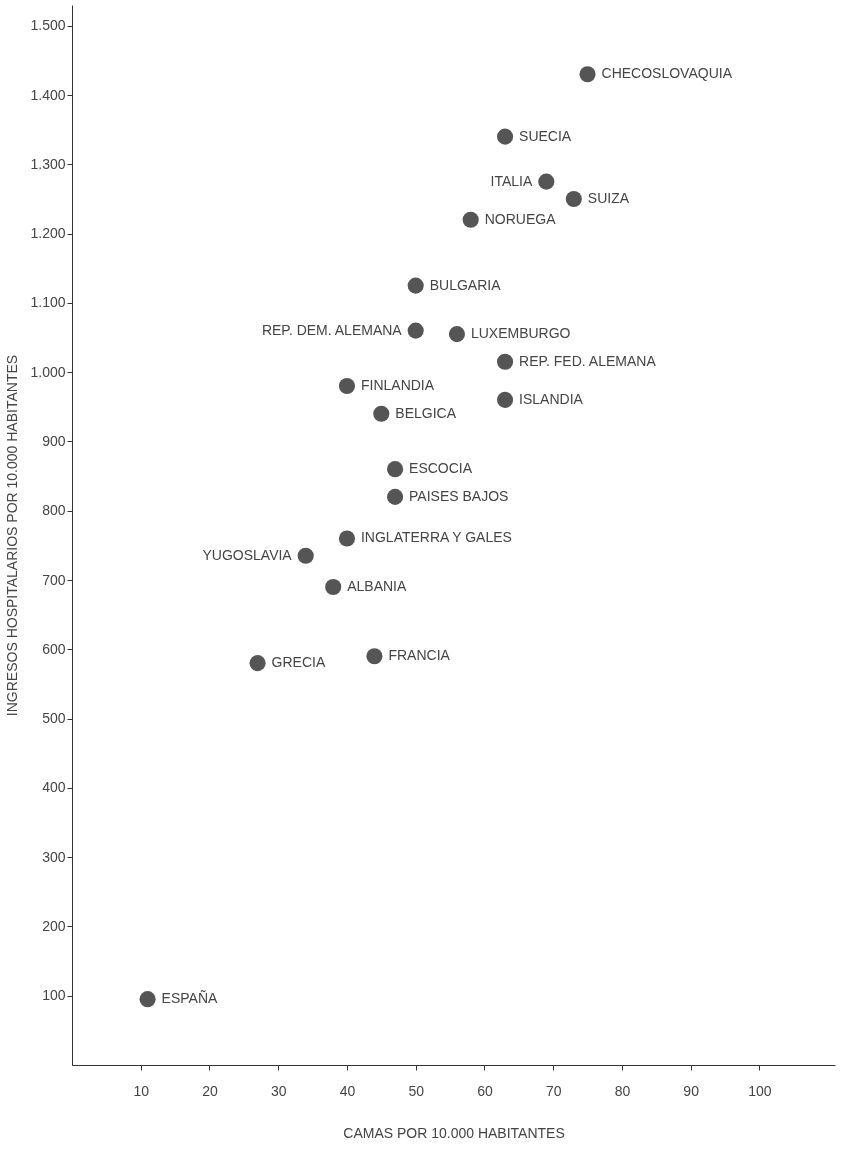  I want to click on y-tick-label: 1.300, so click(48, 163).